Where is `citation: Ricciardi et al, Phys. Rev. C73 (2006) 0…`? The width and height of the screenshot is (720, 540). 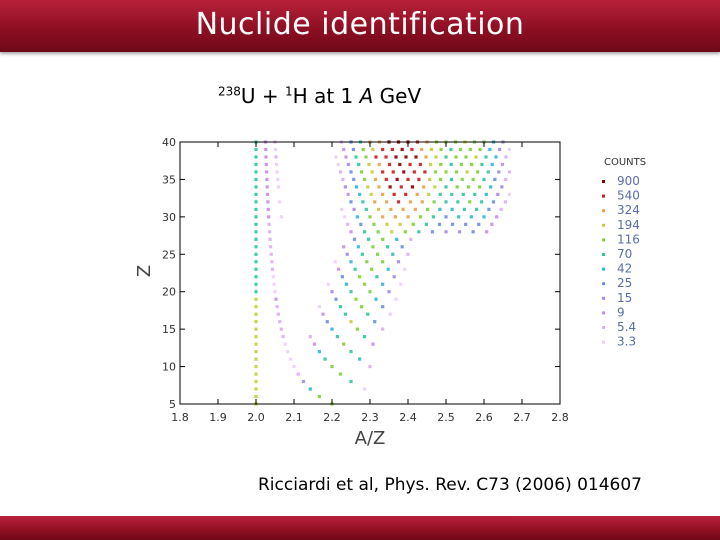 citation: Ricciardi et al, Phys. Rev. C73 (2006) 0… is located at coordinates (450, 485).